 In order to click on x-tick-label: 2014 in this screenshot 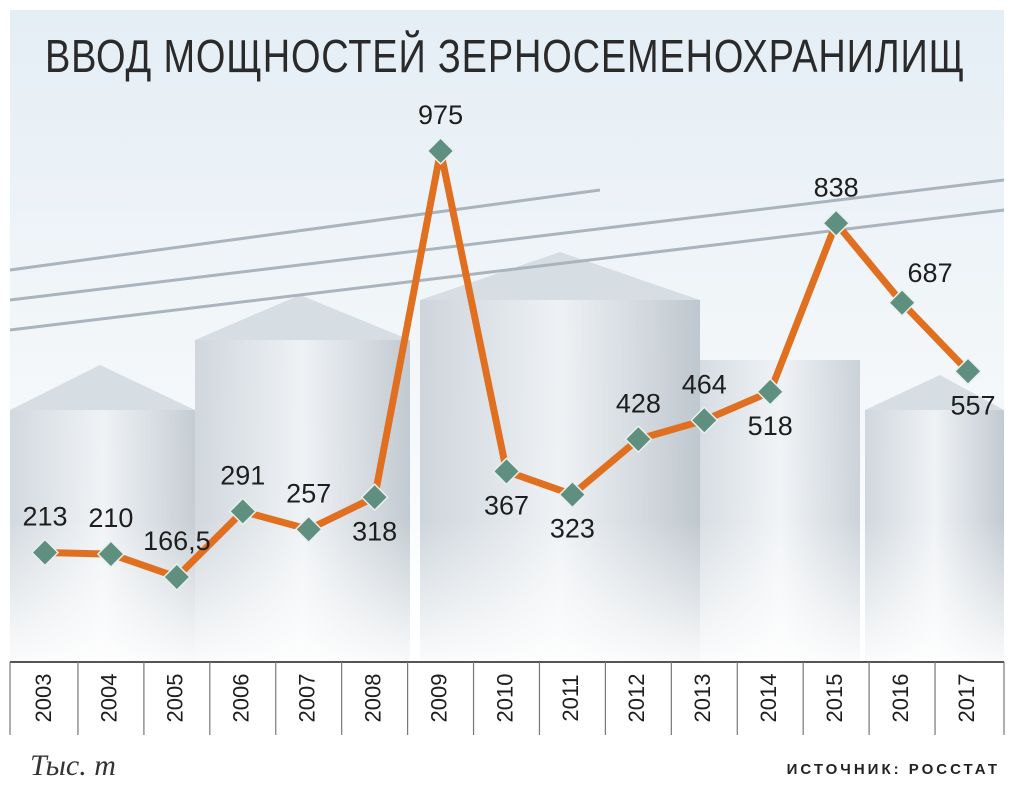, I will do `click(768, 698)`.